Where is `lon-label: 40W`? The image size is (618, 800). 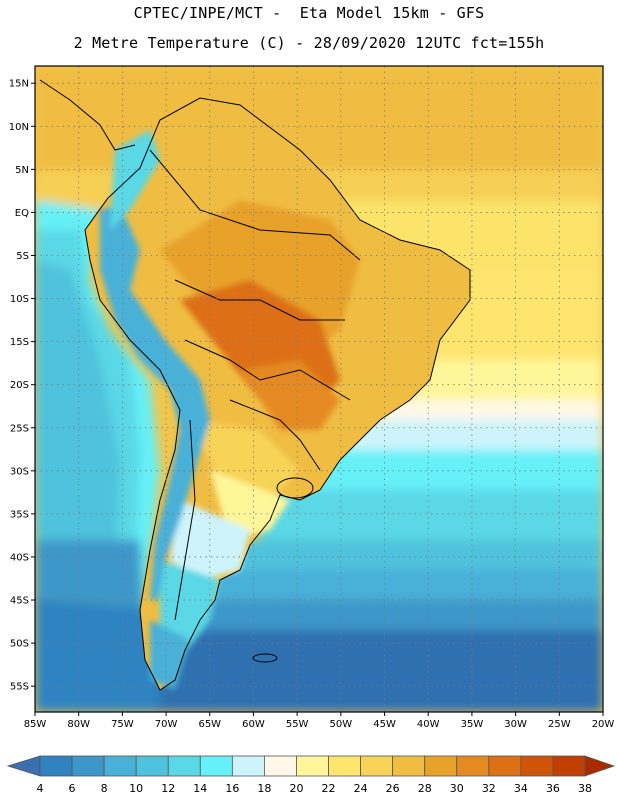
lon-label: 40W is located at coordinates (428, 724).